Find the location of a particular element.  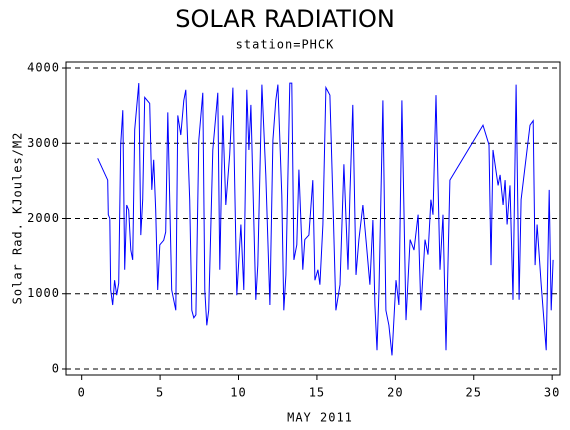

y-tick-label: 1000 is located at coordinates (43, 293).